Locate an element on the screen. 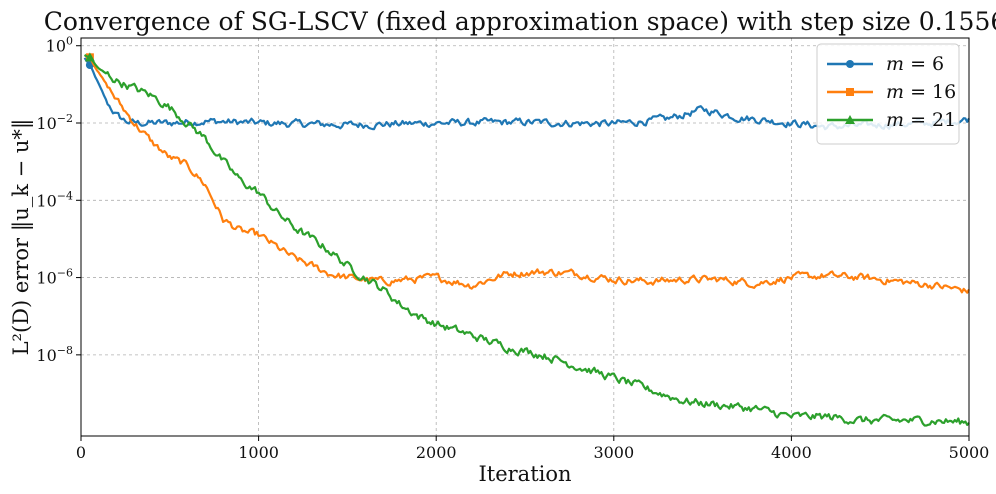 The height and width of the screenshot is (494, 996). x-axis-ticks: 0 1000 2000 3000 4000 5000 is located at coordinates (532, 449).